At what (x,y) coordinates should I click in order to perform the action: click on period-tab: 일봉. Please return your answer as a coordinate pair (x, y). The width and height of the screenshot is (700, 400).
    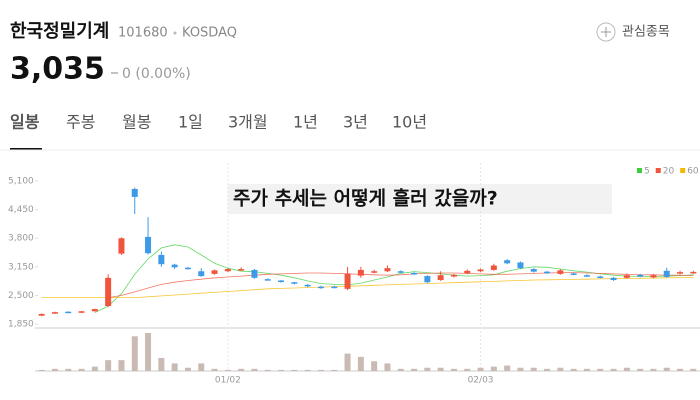
    Looking at the image, I should click on (25, 122).